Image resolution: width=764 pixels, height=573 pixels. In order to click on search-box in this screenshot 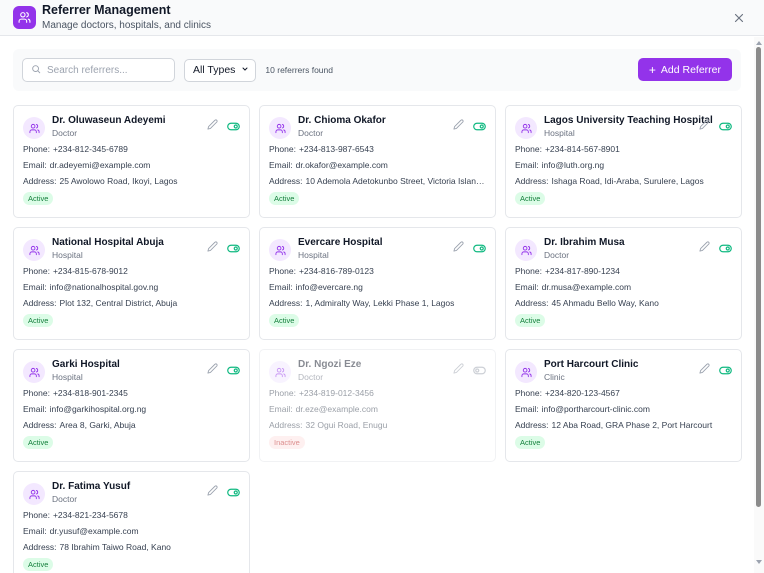, I will do `click(98, 70)`.